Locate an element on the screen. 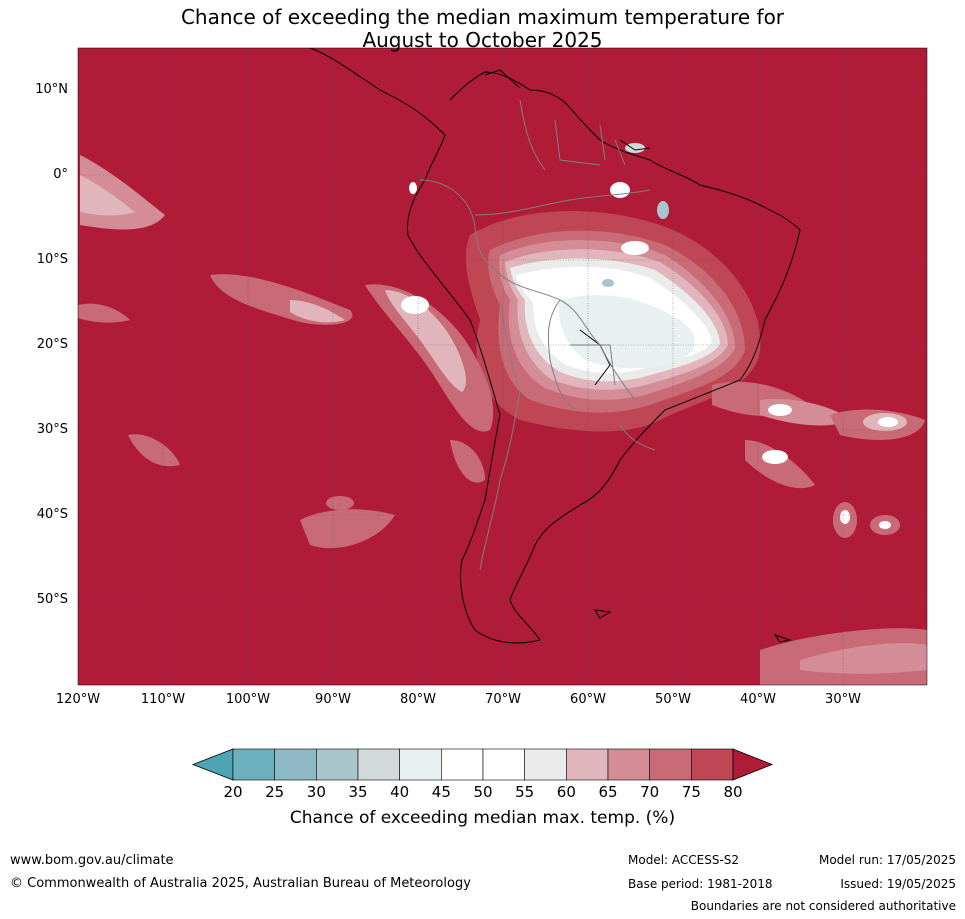 This screenshot has width=965, height=919. colorbar-tick-label: 35 is located at coordinates (358, 792).